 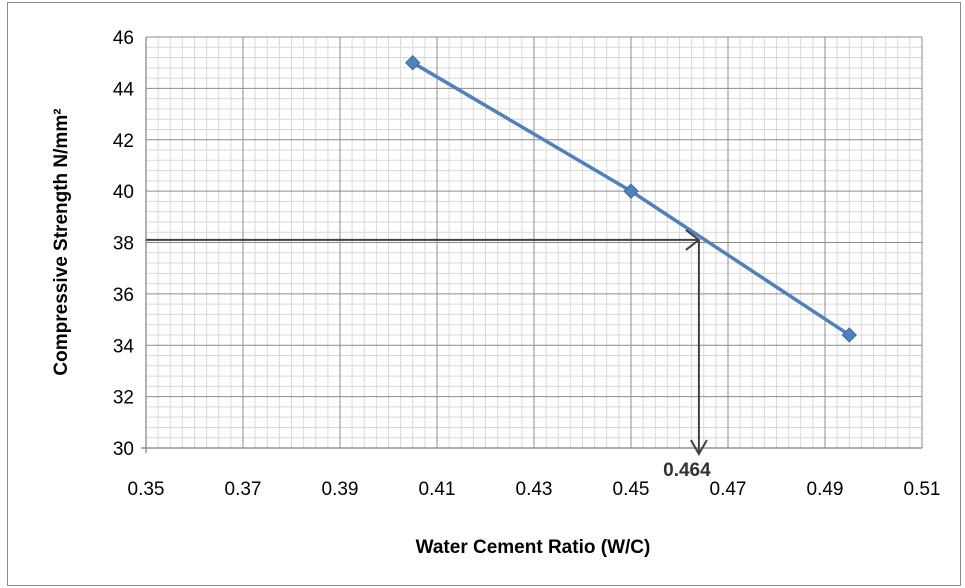 What do you see at coordinates (437, 489) in the screenshot?
I see `x-tick-label: 0.41` at bounding box center [437, 489].